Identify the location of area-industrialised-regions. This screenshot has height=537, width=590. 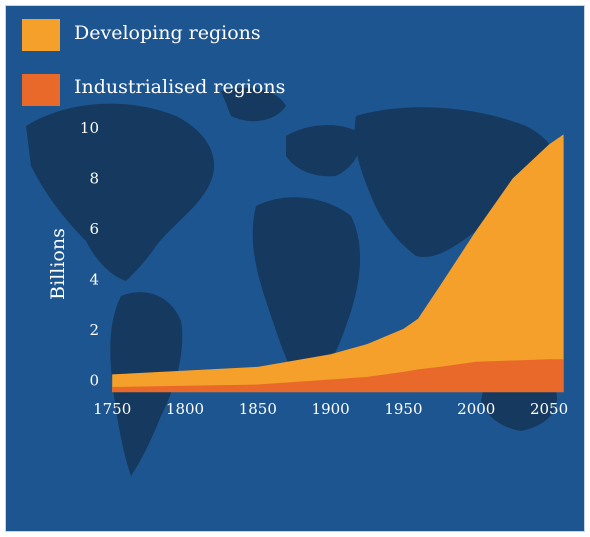
(338, 376).